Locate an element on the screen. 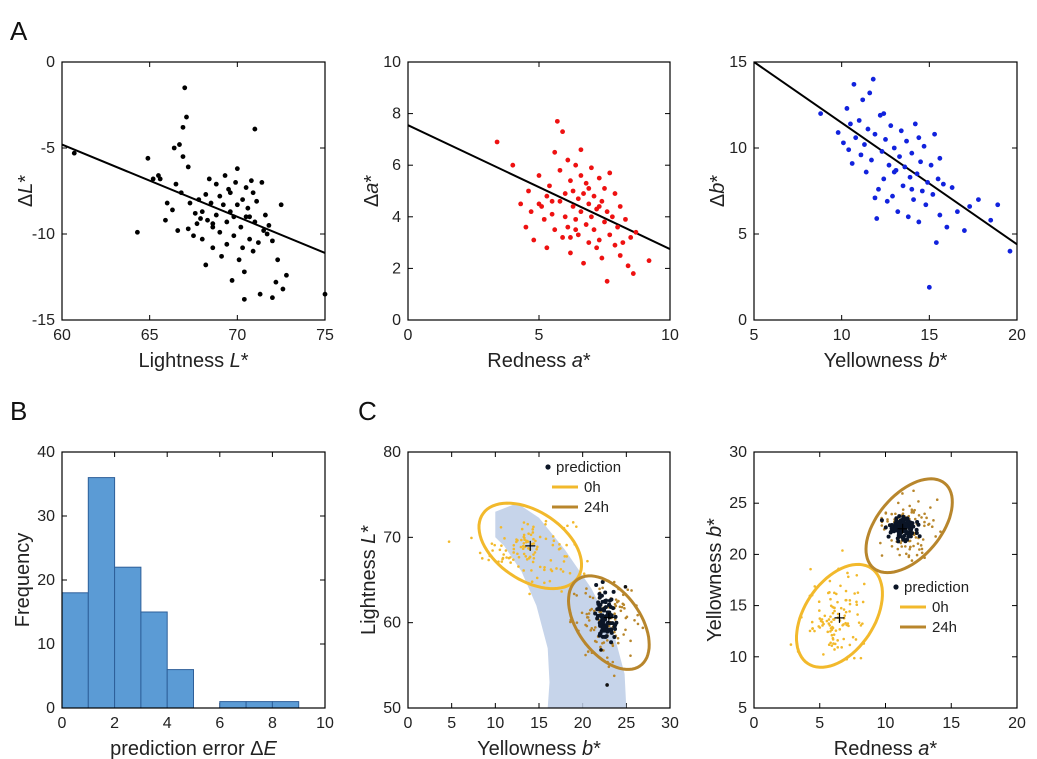 This screenshot has width=1037, height=759. legend-prediction-label: prediction is located at coordinates (936, 587).